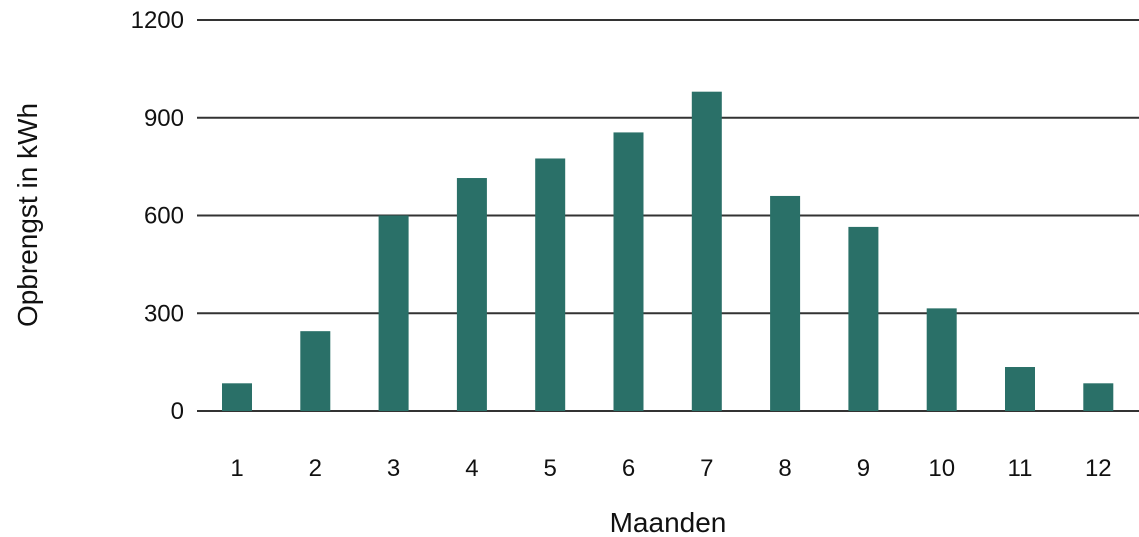  What do you see at coordinates (177, 411) in the screenshot?
I see `y-tick-label: 0` at bounding box center [177, 411].